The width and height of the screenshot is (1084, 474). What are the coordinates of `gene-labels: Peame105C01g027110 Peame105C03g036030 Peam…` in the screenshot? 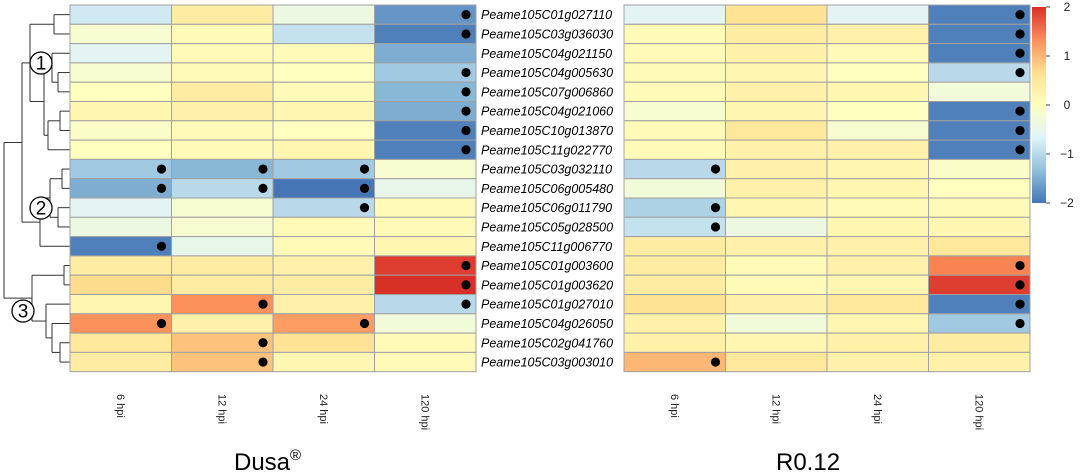 It's located at (547, 188).